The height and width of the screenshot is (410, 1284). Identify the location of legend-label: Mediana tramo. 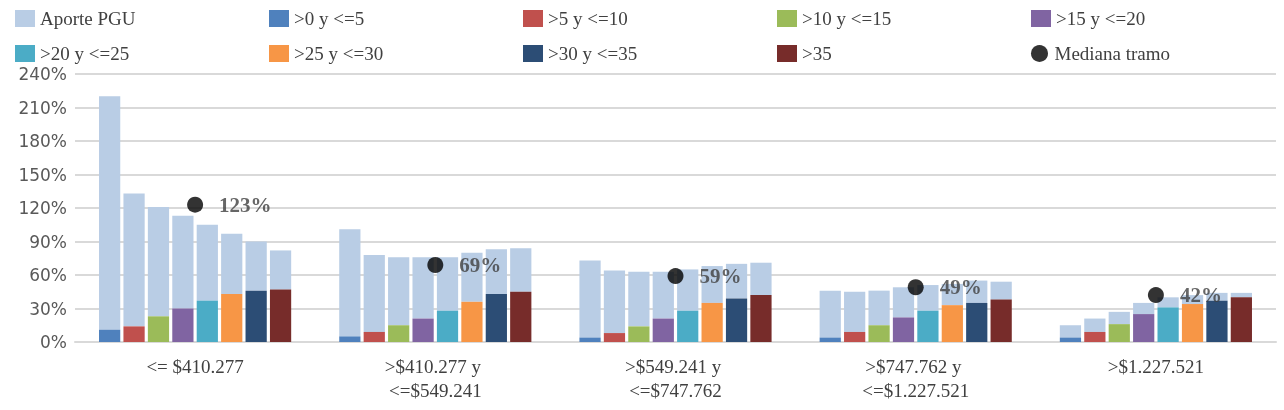
(1112, 53).